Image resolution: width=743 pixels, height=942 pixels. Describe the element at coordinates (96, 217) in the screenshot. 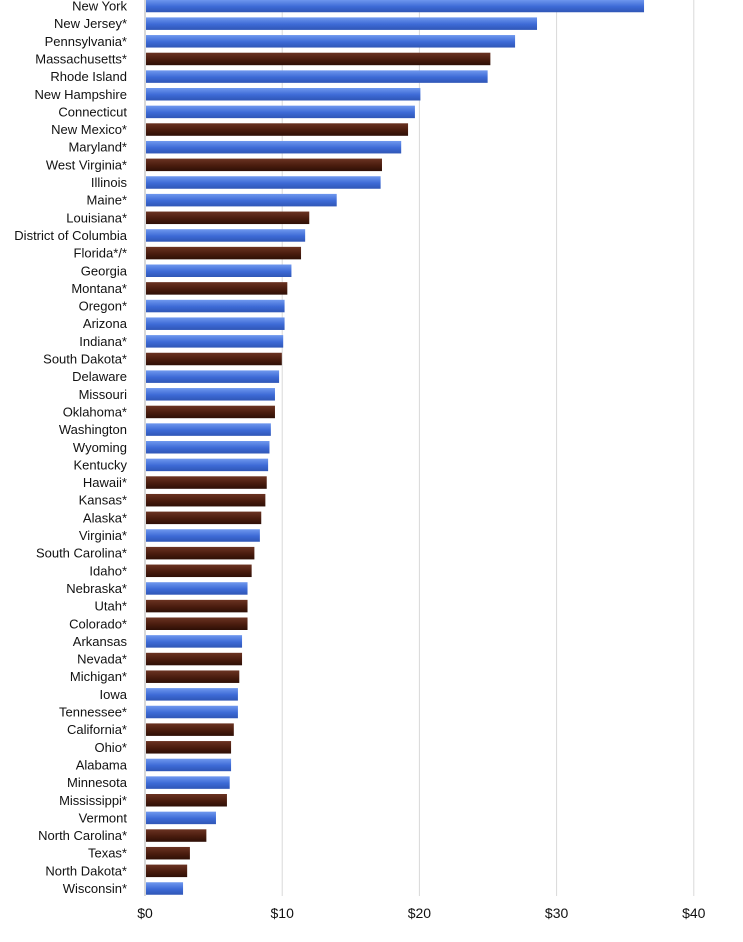

I see `category-label: Louisiana*` at that location.